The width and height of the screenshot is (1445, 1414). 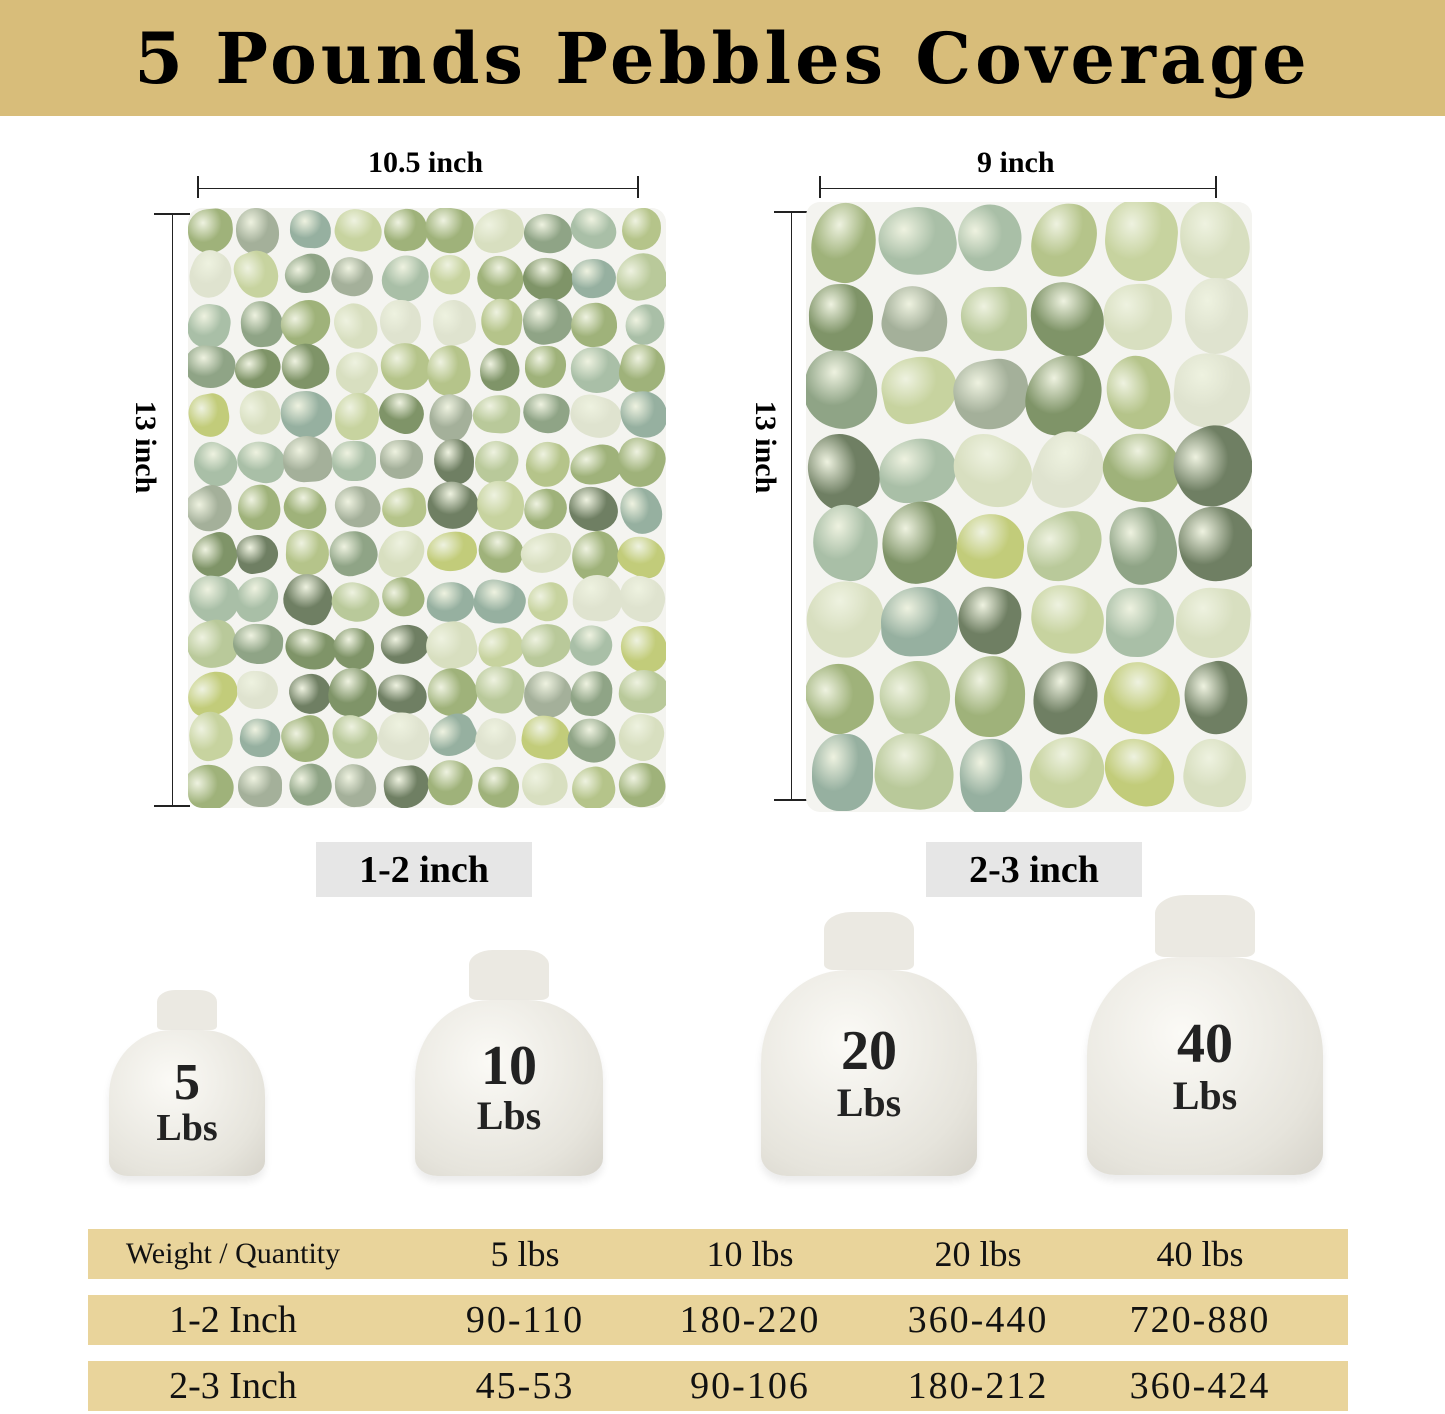 I want to click on left-height-arrow, so click(x=172, y=510).